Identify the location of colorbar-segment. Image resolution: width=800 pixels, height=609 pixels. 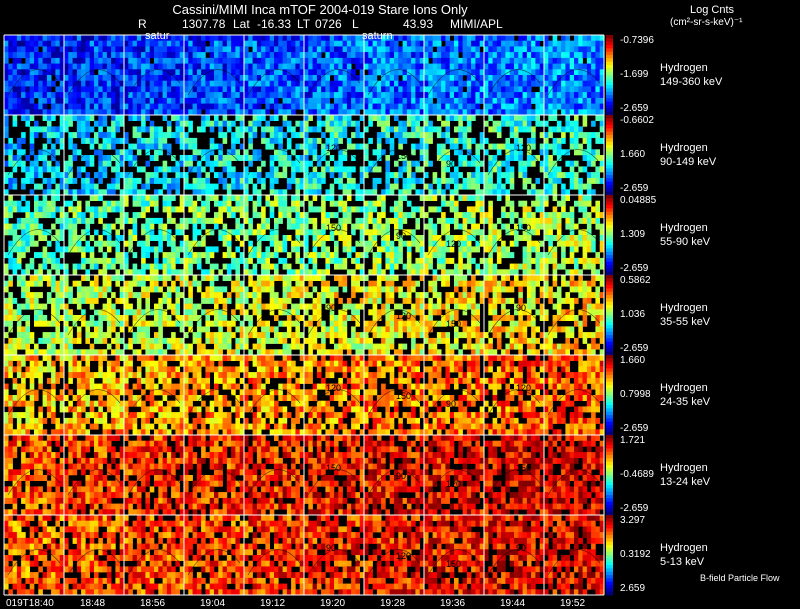
(609, 43).